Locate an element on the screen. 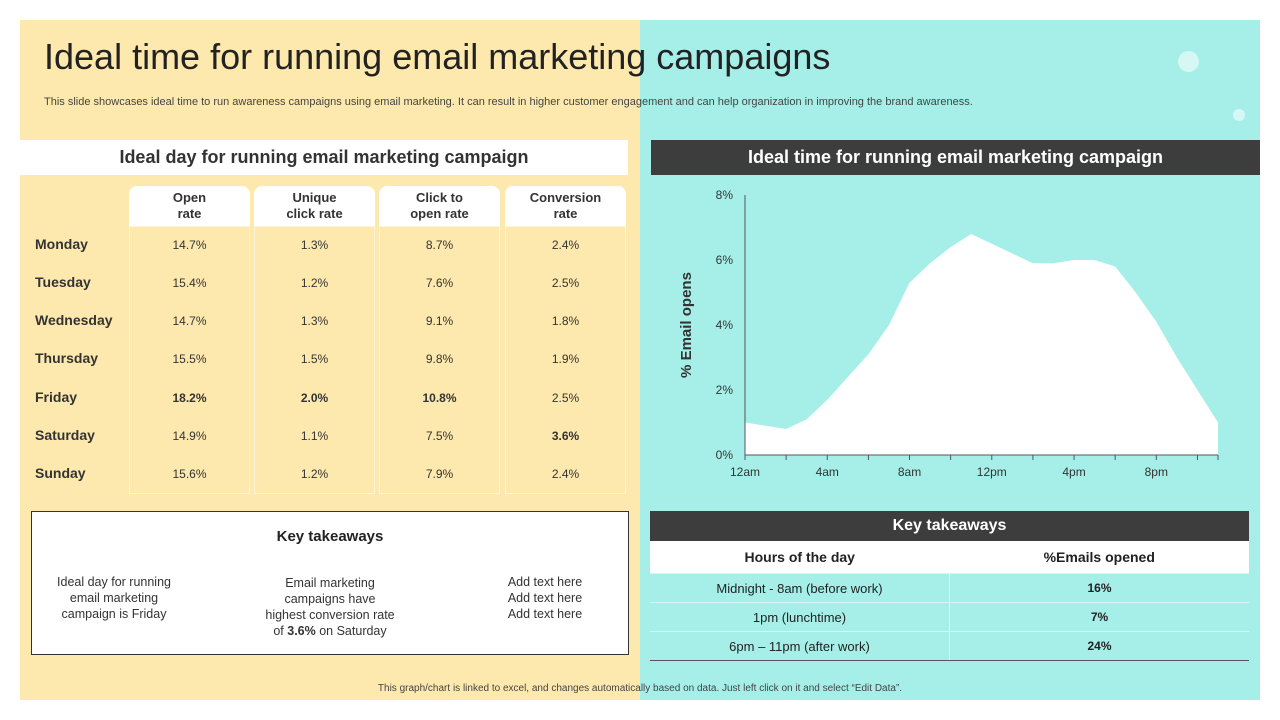 The height and width of the screenshot is (720, 1280). x-tick-label: 4pm is located at coordinates (1073, 472).